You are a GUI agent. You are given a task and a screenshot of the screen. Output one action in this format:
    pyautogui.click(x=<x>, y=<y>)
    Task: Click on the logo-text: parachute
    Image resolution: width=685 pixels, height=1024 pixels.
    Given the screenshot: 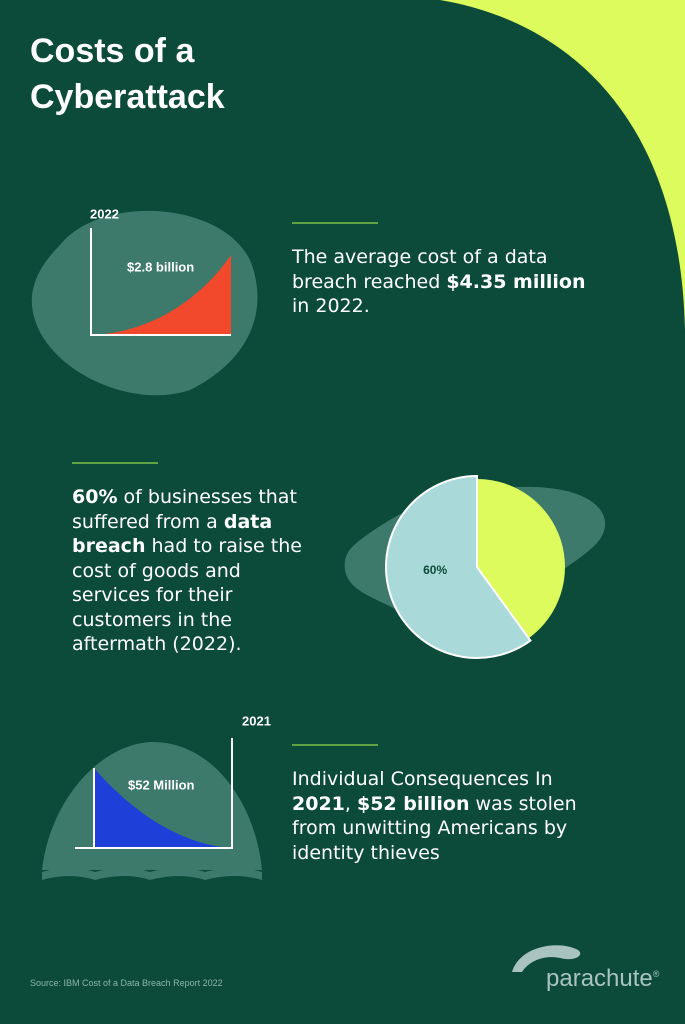 What is the action you would take?
    pyautogui.click(x=599, y=978)
    